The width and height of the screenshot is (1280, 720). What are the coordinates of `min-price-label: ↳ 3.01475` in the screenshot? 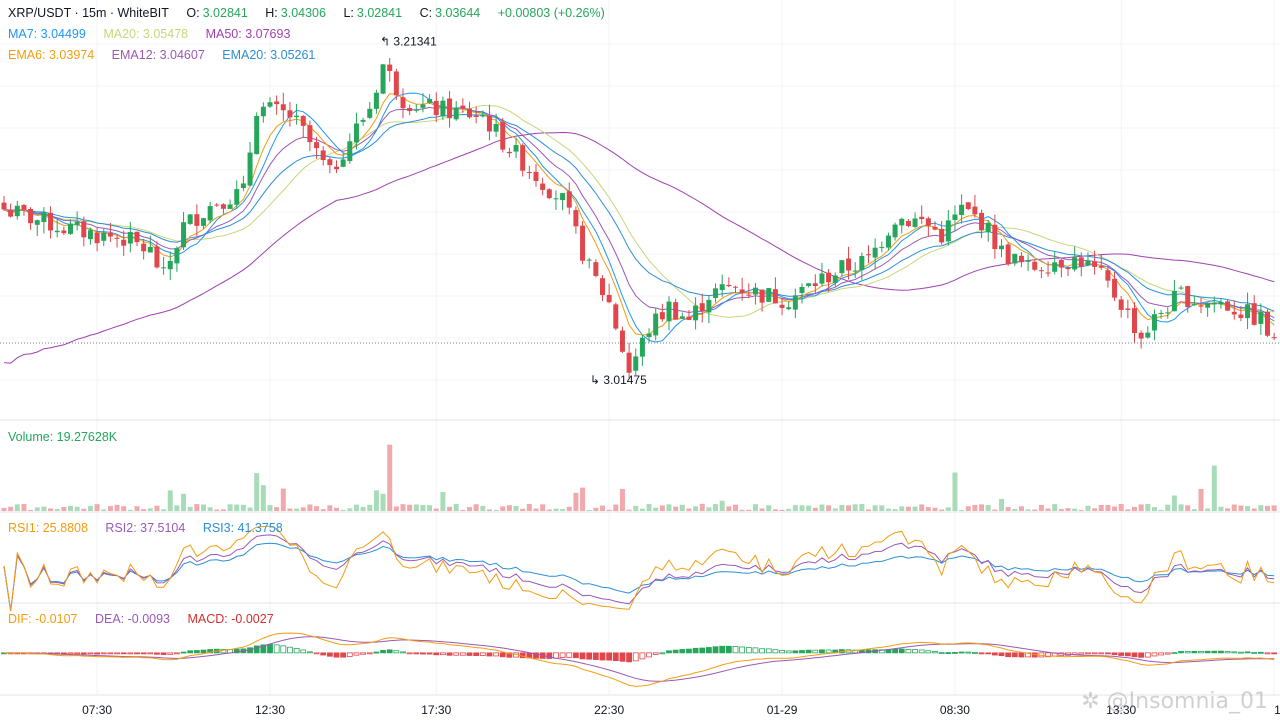 It's located at (618, 380).